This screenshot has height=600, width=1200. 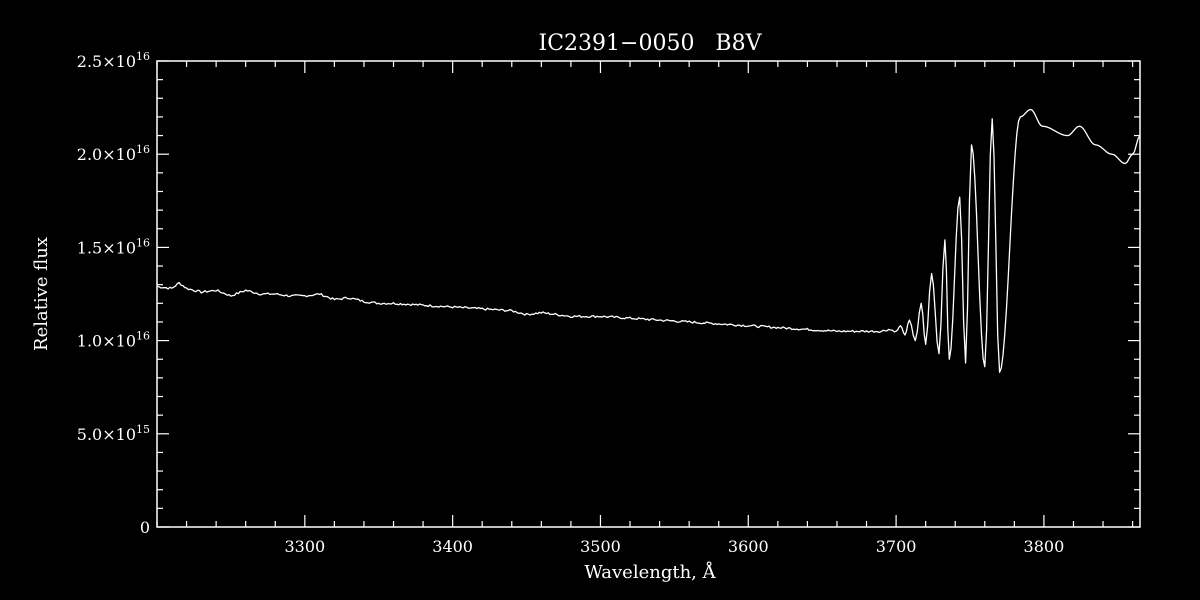 I want to click on x-tick-label: 3300, so click(x=304, y=546).